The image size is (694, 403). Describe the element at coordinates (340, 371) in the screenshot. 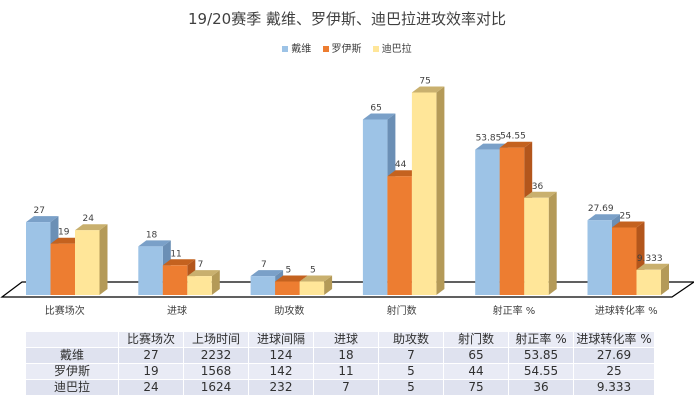

I see `table-row: 罗伊斯 19 1568 142 11 5 44 54.55 25` at that location.